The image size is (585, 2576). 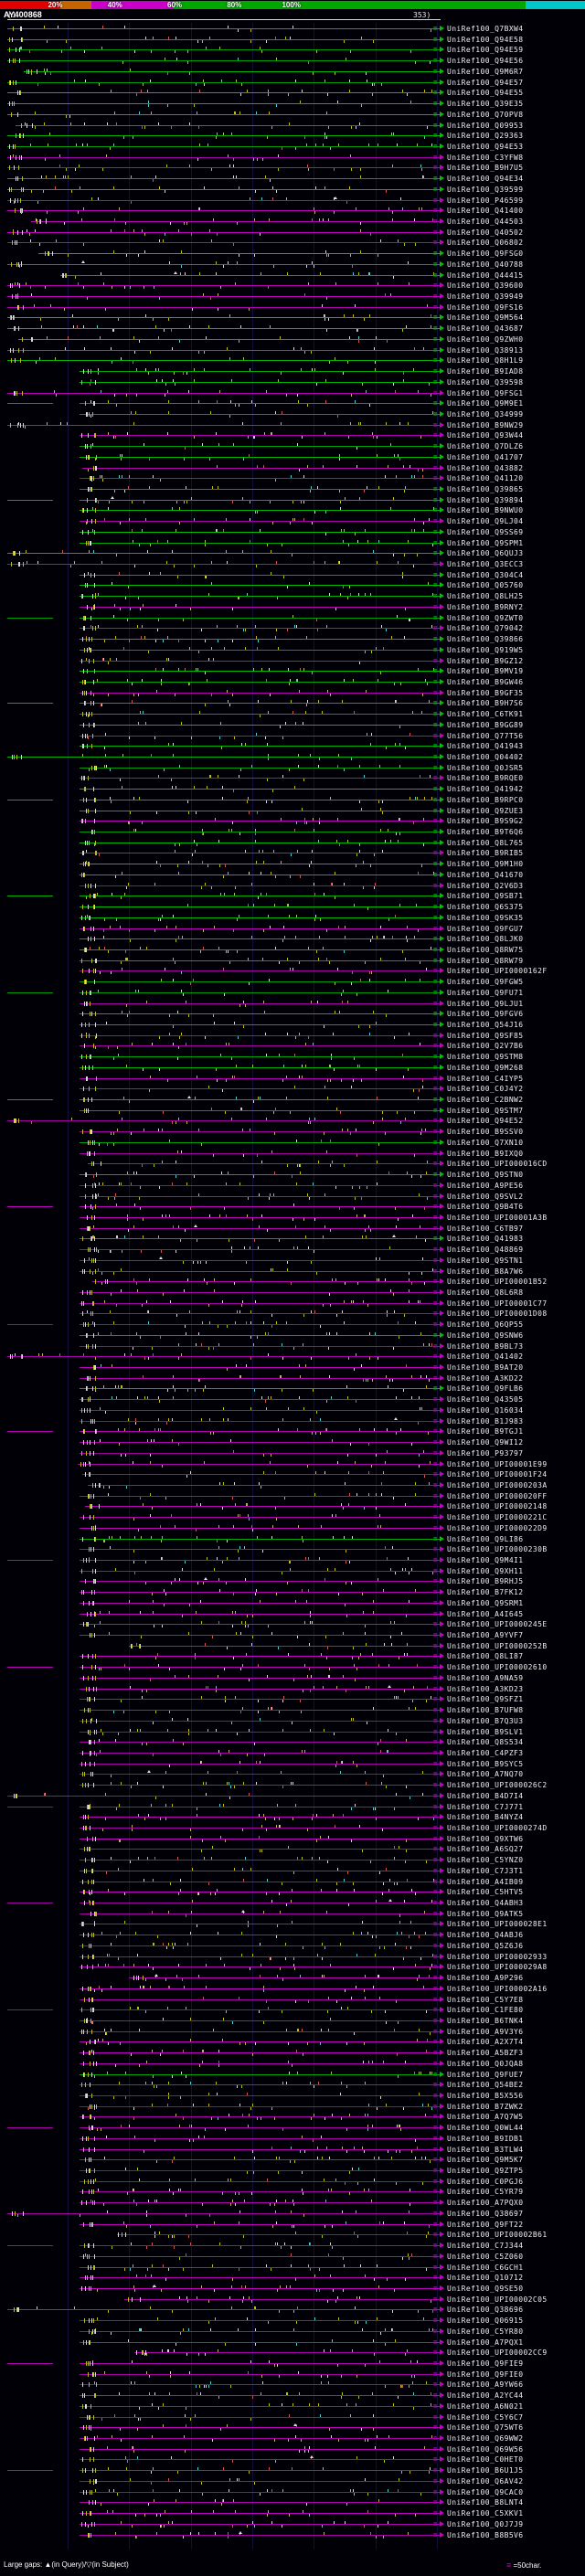 What do you see at coordinates (486, 1560) in the screenshot?
I see `hit-accession-link: UniRef100_Q9M4I1` at bounding box center [486, 1560].